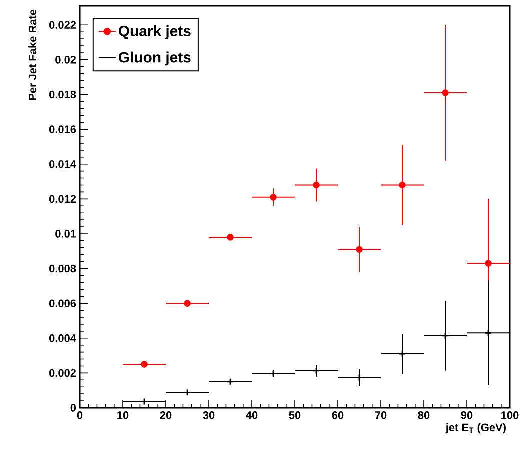  Describe the element at coordinates (166, 416) in the screenshot. I see `x-tick-label: 20` at that location.